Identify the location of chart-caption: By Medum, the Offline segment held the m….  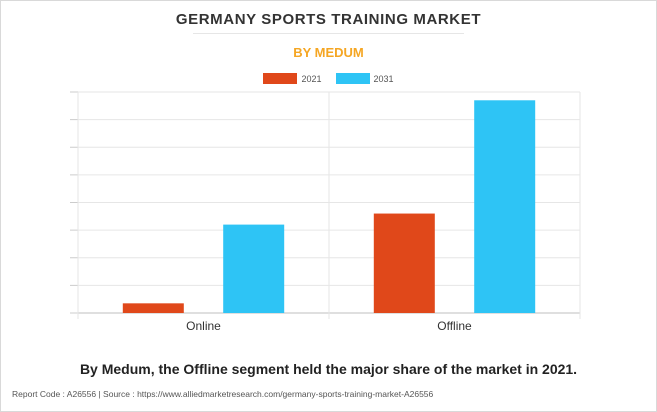
(328, 369).